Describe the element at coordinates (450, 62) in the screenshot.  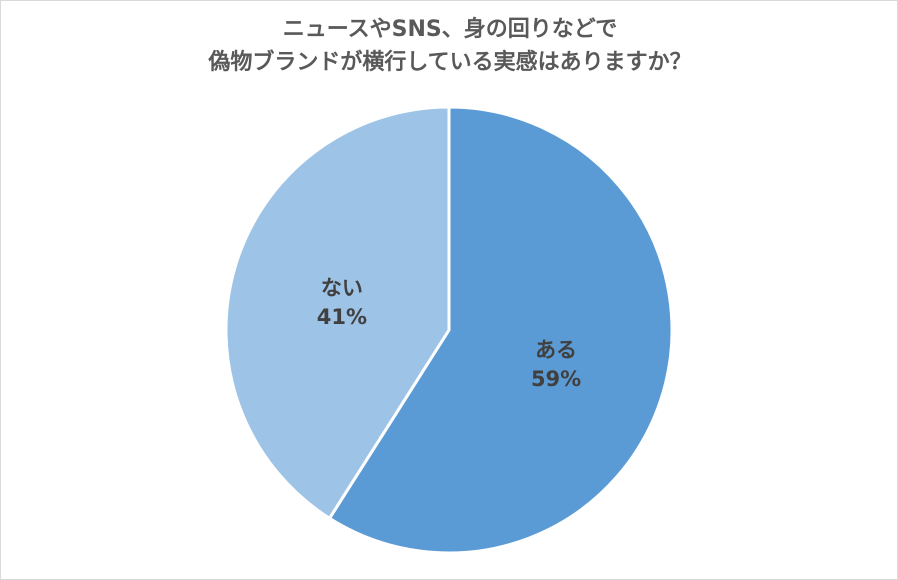
I see `chart-title-line-2: 偽物ブランドが横行している実感はありますか？` at that location.